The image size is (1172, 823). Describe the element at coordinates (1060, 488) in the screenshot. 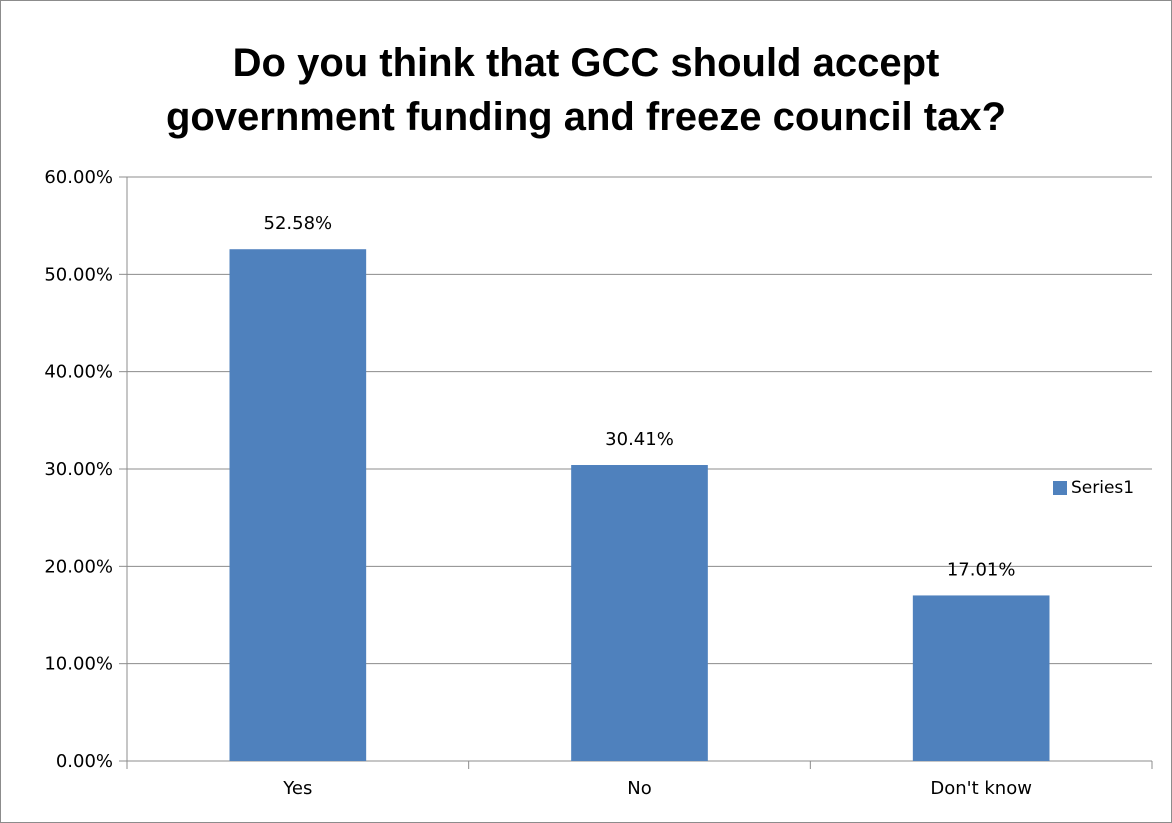

I see `legend-swatch` at that location.